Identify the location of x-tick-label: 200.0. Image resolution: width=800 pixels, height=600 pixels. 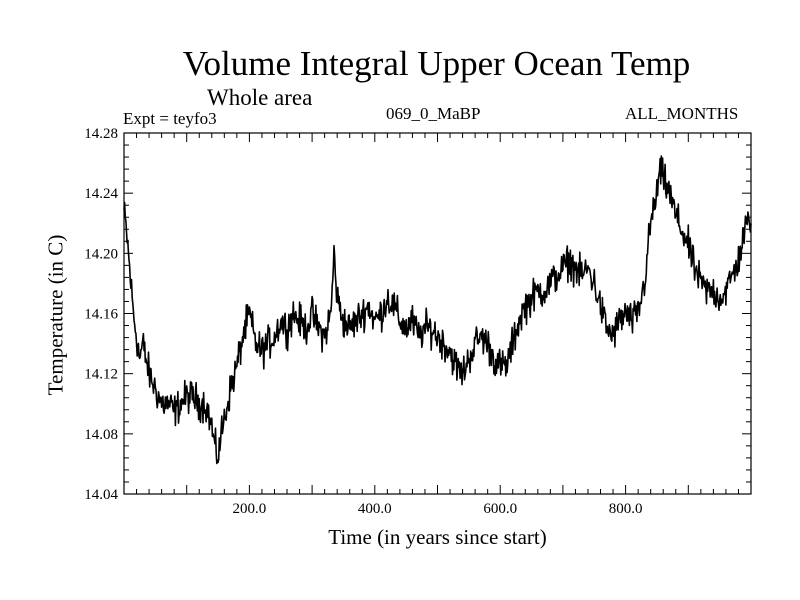
(250, 509).